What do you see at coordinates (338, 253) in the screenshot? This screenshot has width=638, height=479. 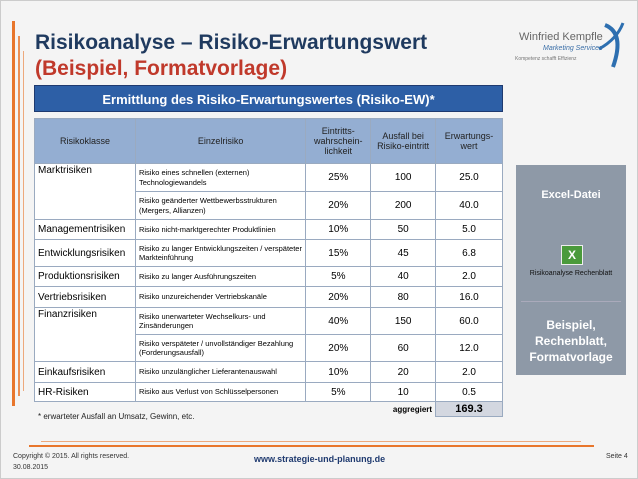 I see `probability: 15%` at bounding box center [338, 253].